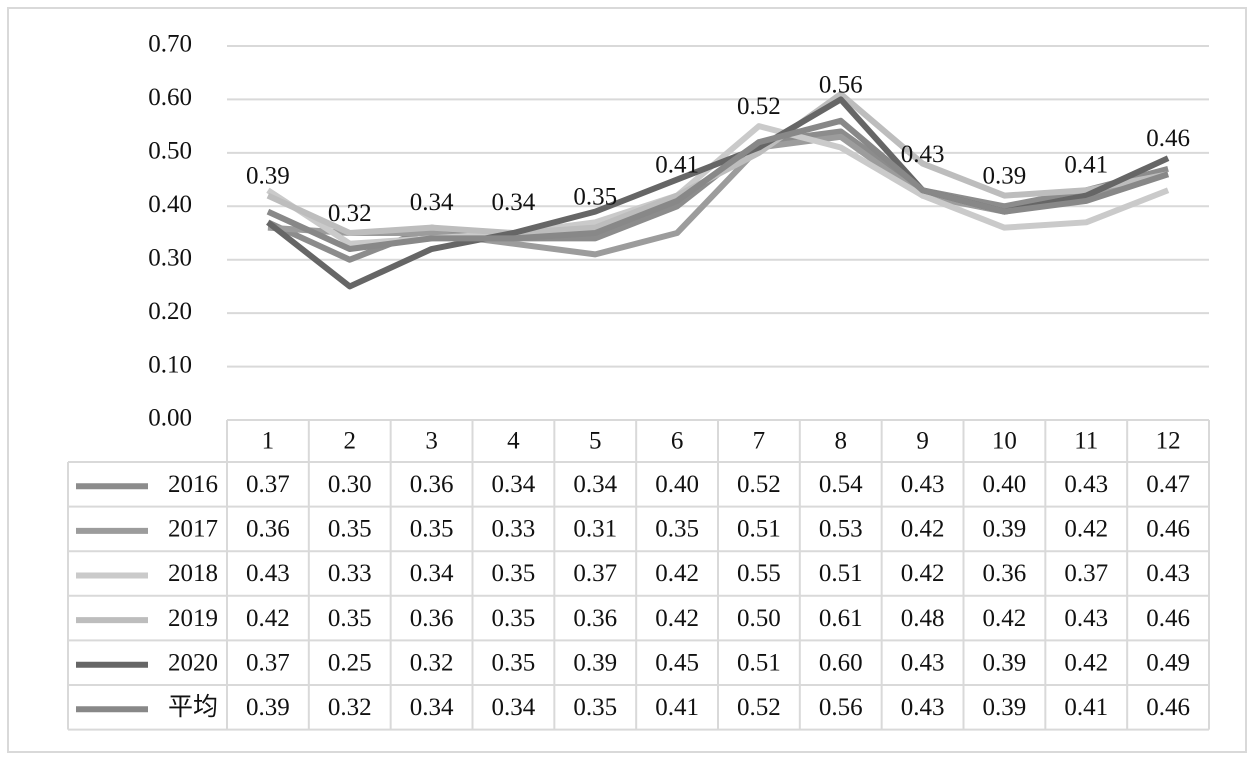 The image size is (1256, 761). Describe the element at coordinates (677, 484) in the screenshot. I see `table-cell: 0.40` at that location.